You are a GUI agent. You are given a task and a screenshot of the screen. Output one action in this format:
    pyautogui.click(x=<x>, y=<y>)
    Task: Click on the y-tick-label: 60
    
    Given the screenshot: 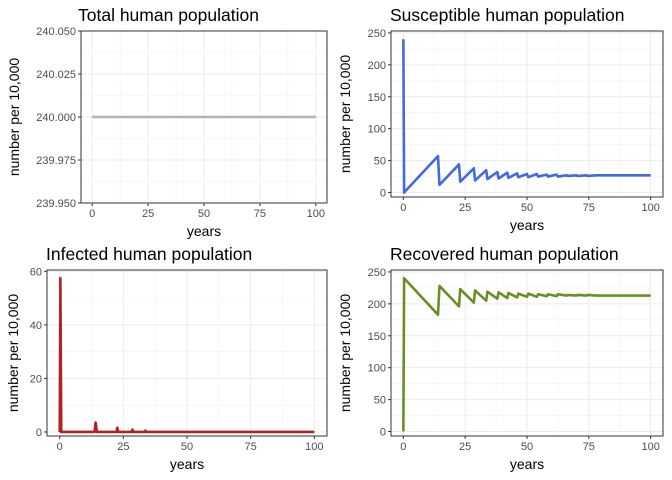 What is the action you would take?
    pyautogui.click(x=36, y=272)
    